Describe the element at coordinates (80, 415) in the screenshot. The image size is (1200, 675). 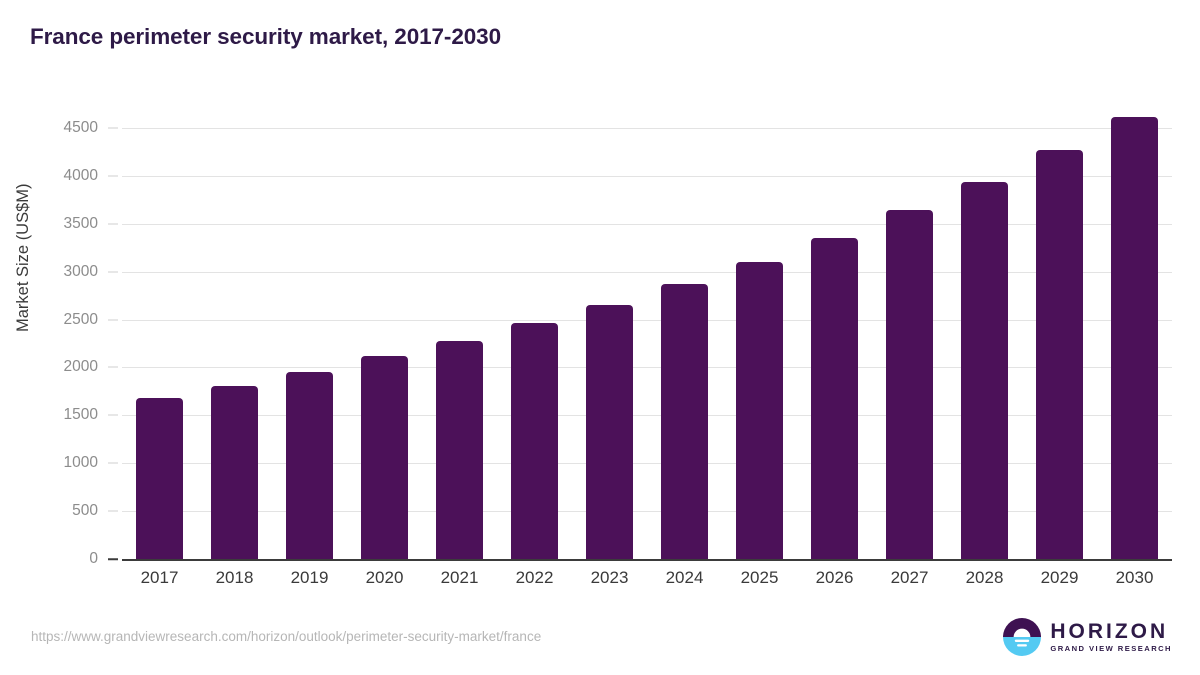
I see `y-tick-label: 1500` at that location.